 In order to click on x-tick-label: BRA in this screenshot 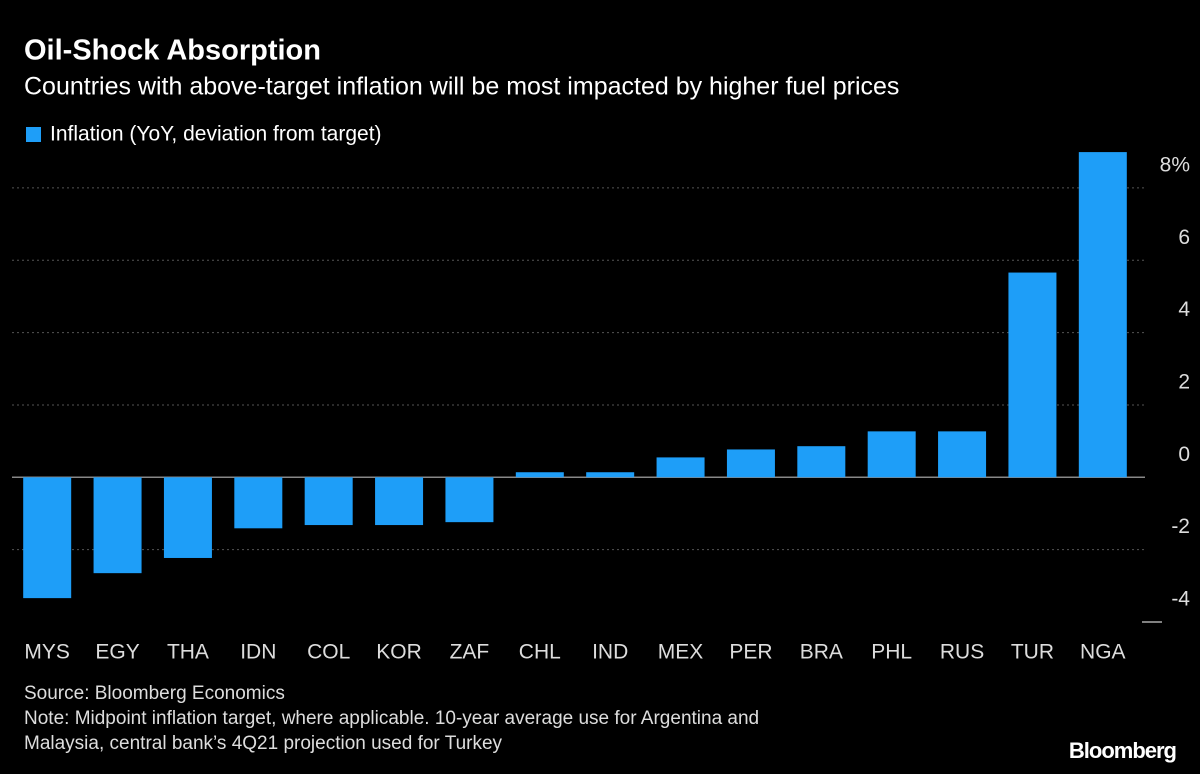, I will do `click(821, 652)`.